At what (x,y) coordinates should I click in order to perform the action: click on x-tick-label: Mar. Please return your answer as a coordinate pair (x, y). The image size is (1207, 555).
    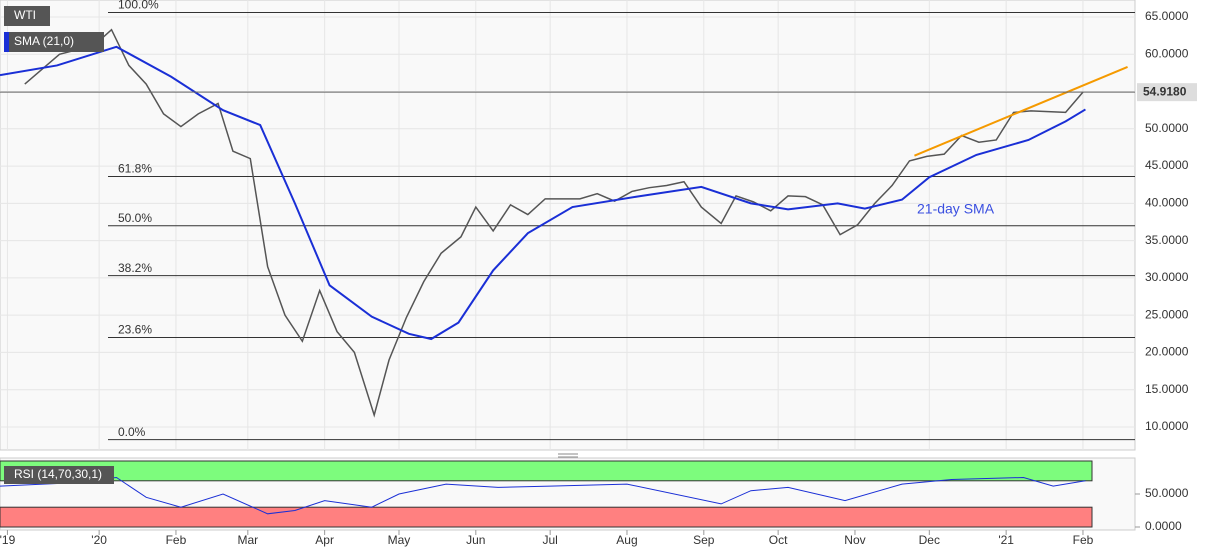
    Looking at the image, I should click on (247, 540).